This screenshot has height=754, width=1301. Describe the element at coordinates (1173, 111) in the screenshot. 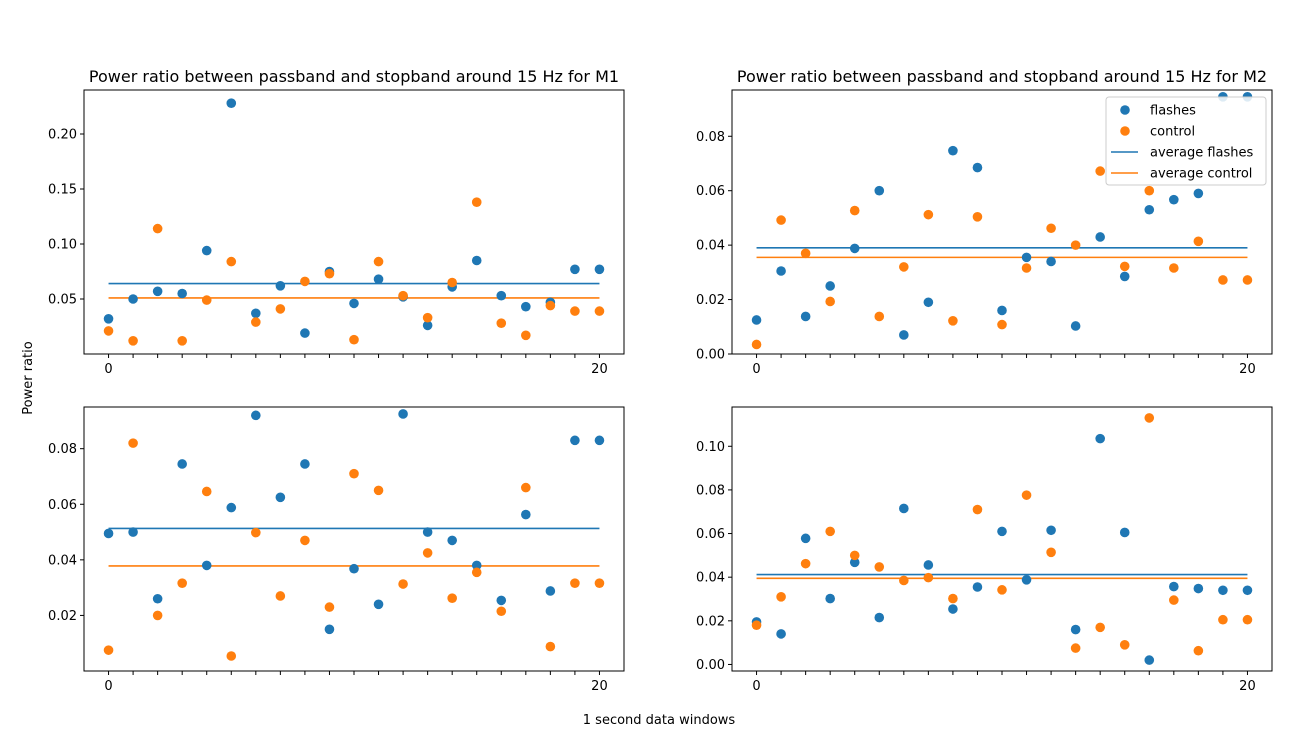

I see `legend-label: flashes` at that location.